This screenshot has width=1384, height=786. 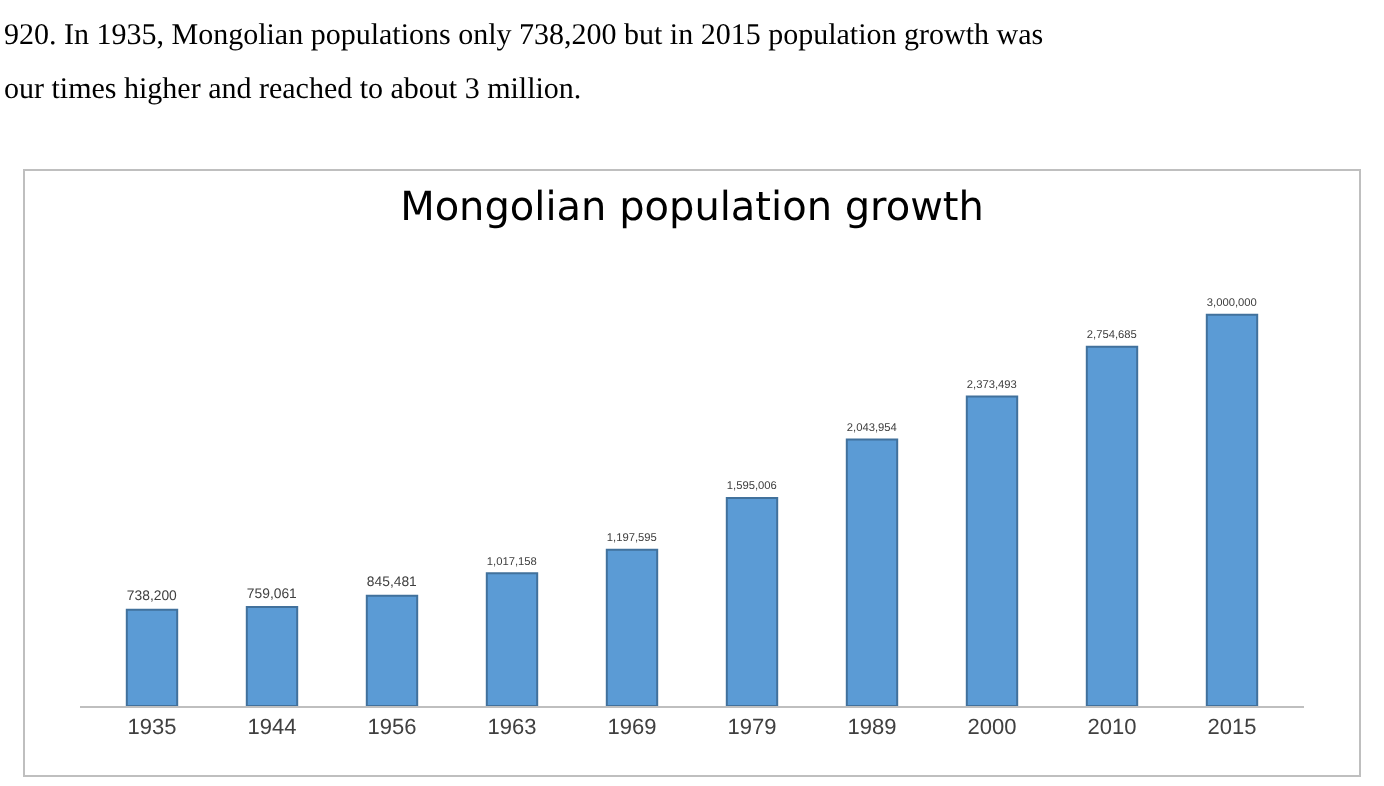 I want to click on x-tick-label: 2000, so click(x=992, y=728).